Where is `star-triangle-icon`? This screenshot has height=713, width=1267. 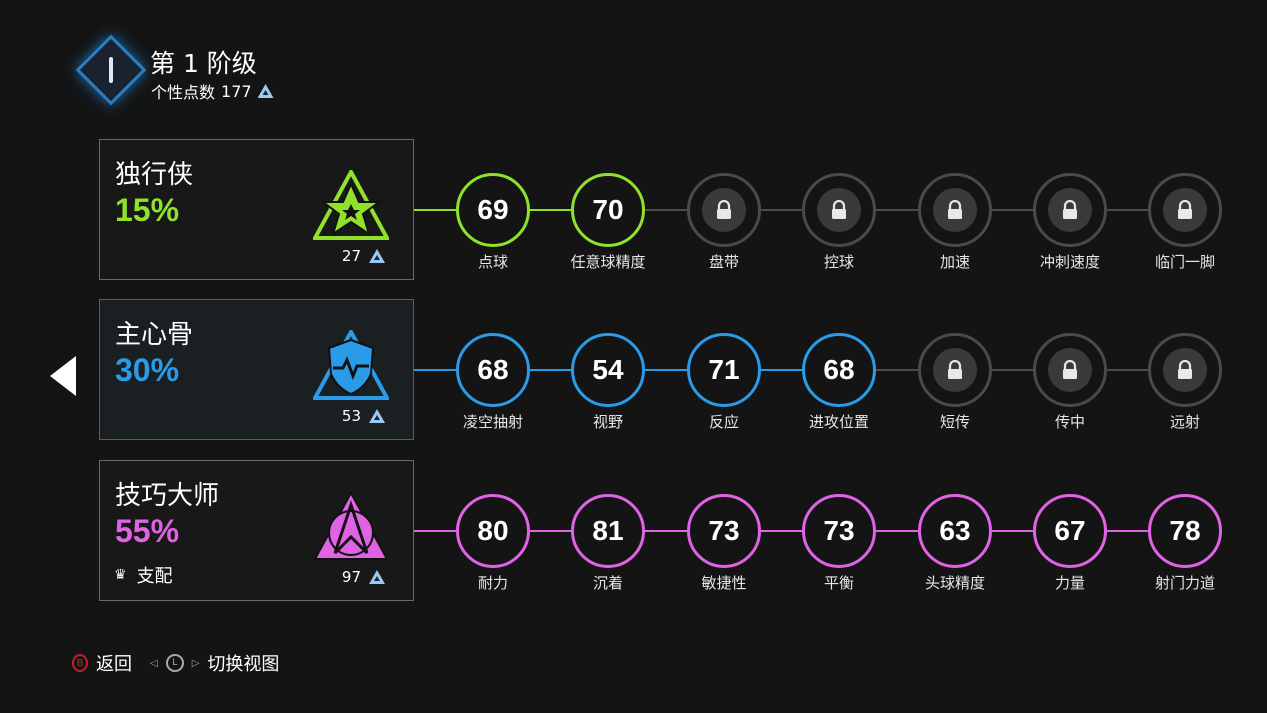 star-triangle-icon is located at coordinates (351, 203).